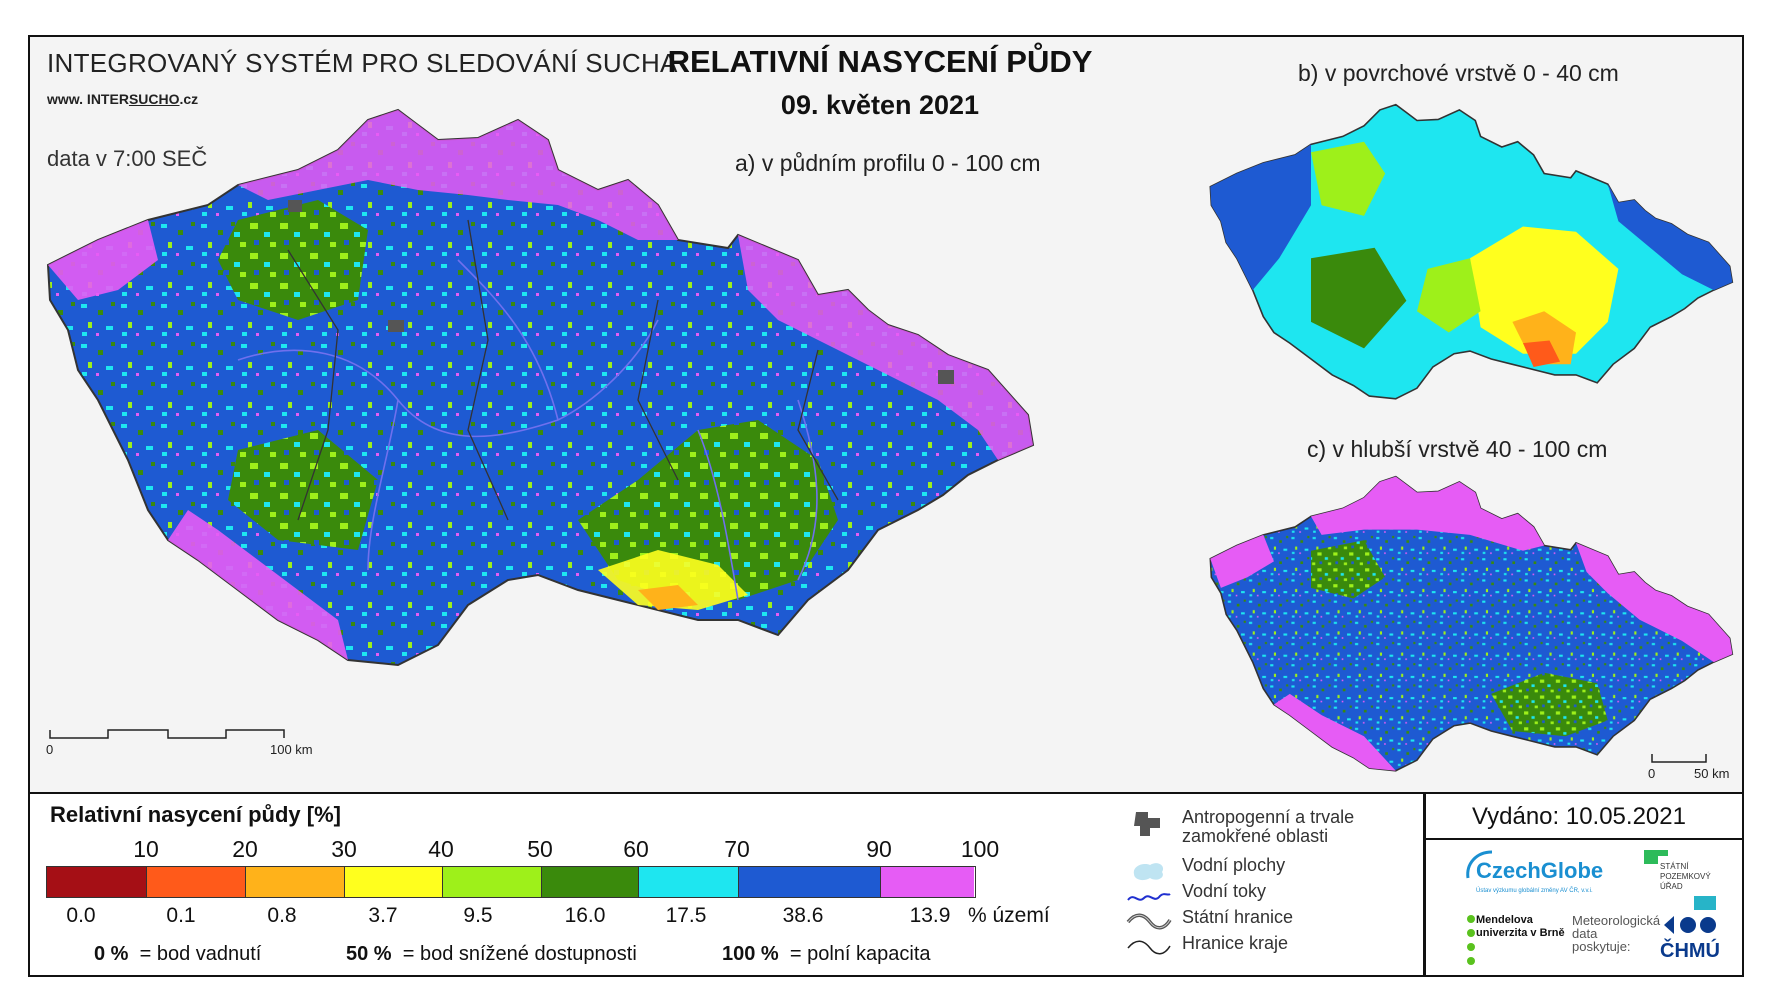 This screenshot has width=1772, height=1003. Describe the element at coordinates (146, 849) in the screenshot. I see `threshold-label: 10` at that location.